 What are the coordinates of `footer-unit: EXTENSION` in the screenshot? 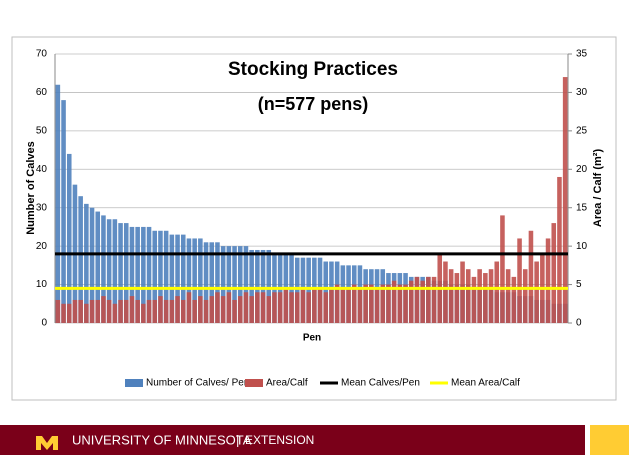 It's located at (279, 440).